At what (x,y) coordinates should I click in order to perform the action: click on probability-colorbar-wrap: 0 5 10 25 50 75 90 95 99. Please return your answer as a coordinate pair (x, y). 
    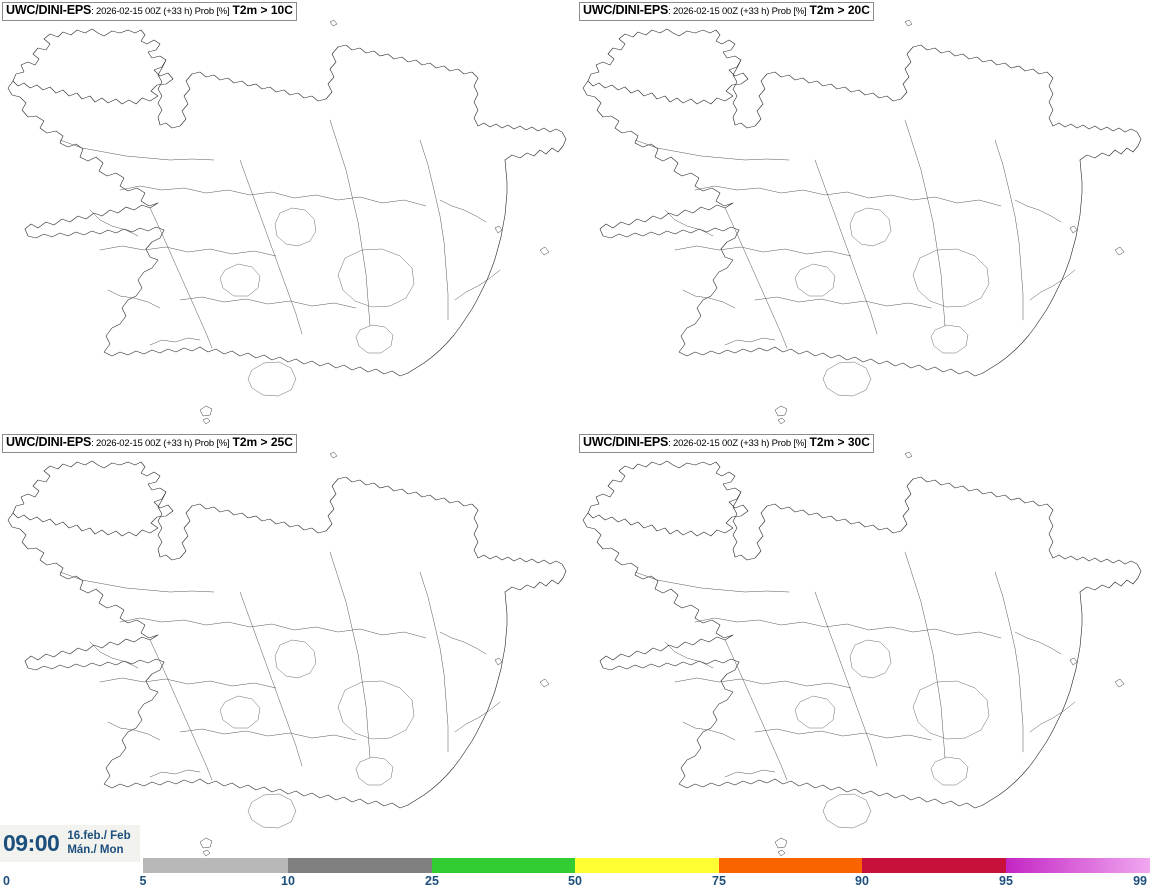
    Looking at the image, I should click on (575, 874).